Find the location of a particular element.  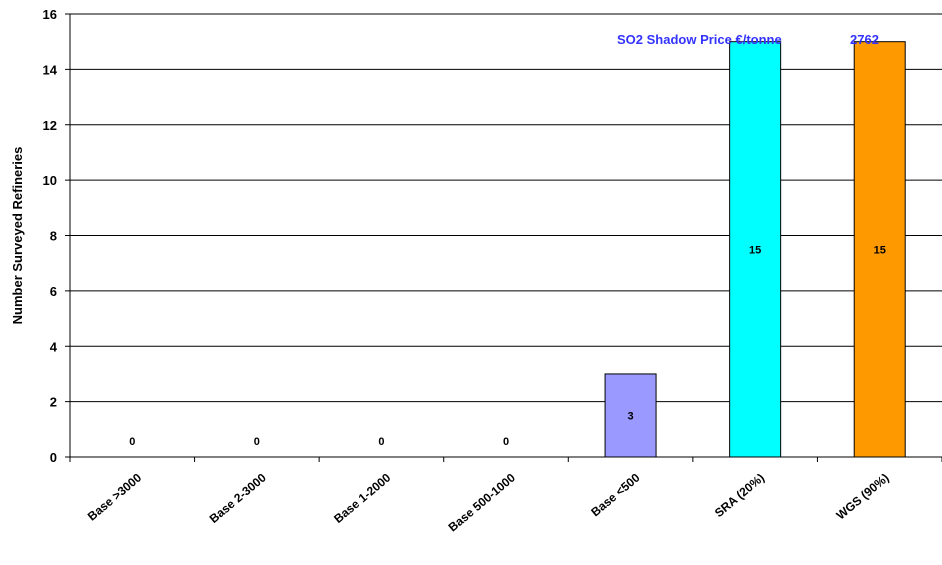

y-tick-label: 12 is located at coordinates (50, 125).